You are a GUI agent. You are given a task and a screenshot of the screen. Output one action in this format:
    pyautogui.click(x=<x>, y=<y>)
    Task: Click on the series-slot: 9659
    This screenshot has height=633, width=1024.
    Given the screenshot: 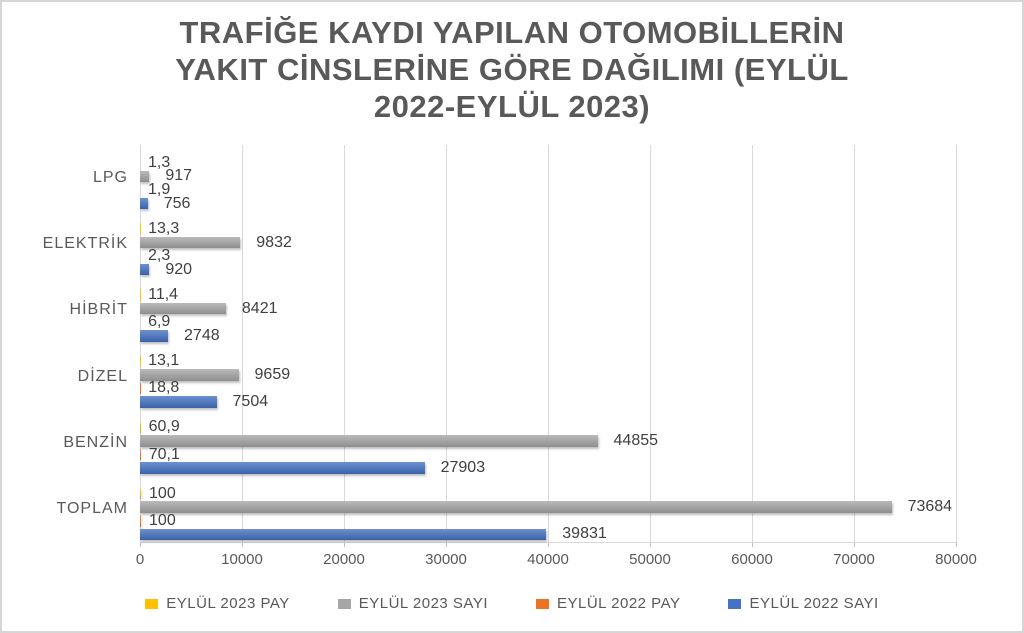 What is the action you would take?
    pyautogui.click(x=548, y=374)
    